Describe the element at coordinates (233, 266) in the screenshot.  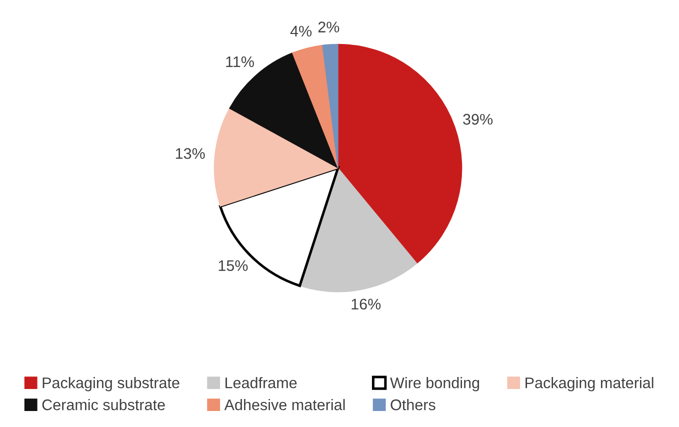
I see `data-label: 15%` at that location.